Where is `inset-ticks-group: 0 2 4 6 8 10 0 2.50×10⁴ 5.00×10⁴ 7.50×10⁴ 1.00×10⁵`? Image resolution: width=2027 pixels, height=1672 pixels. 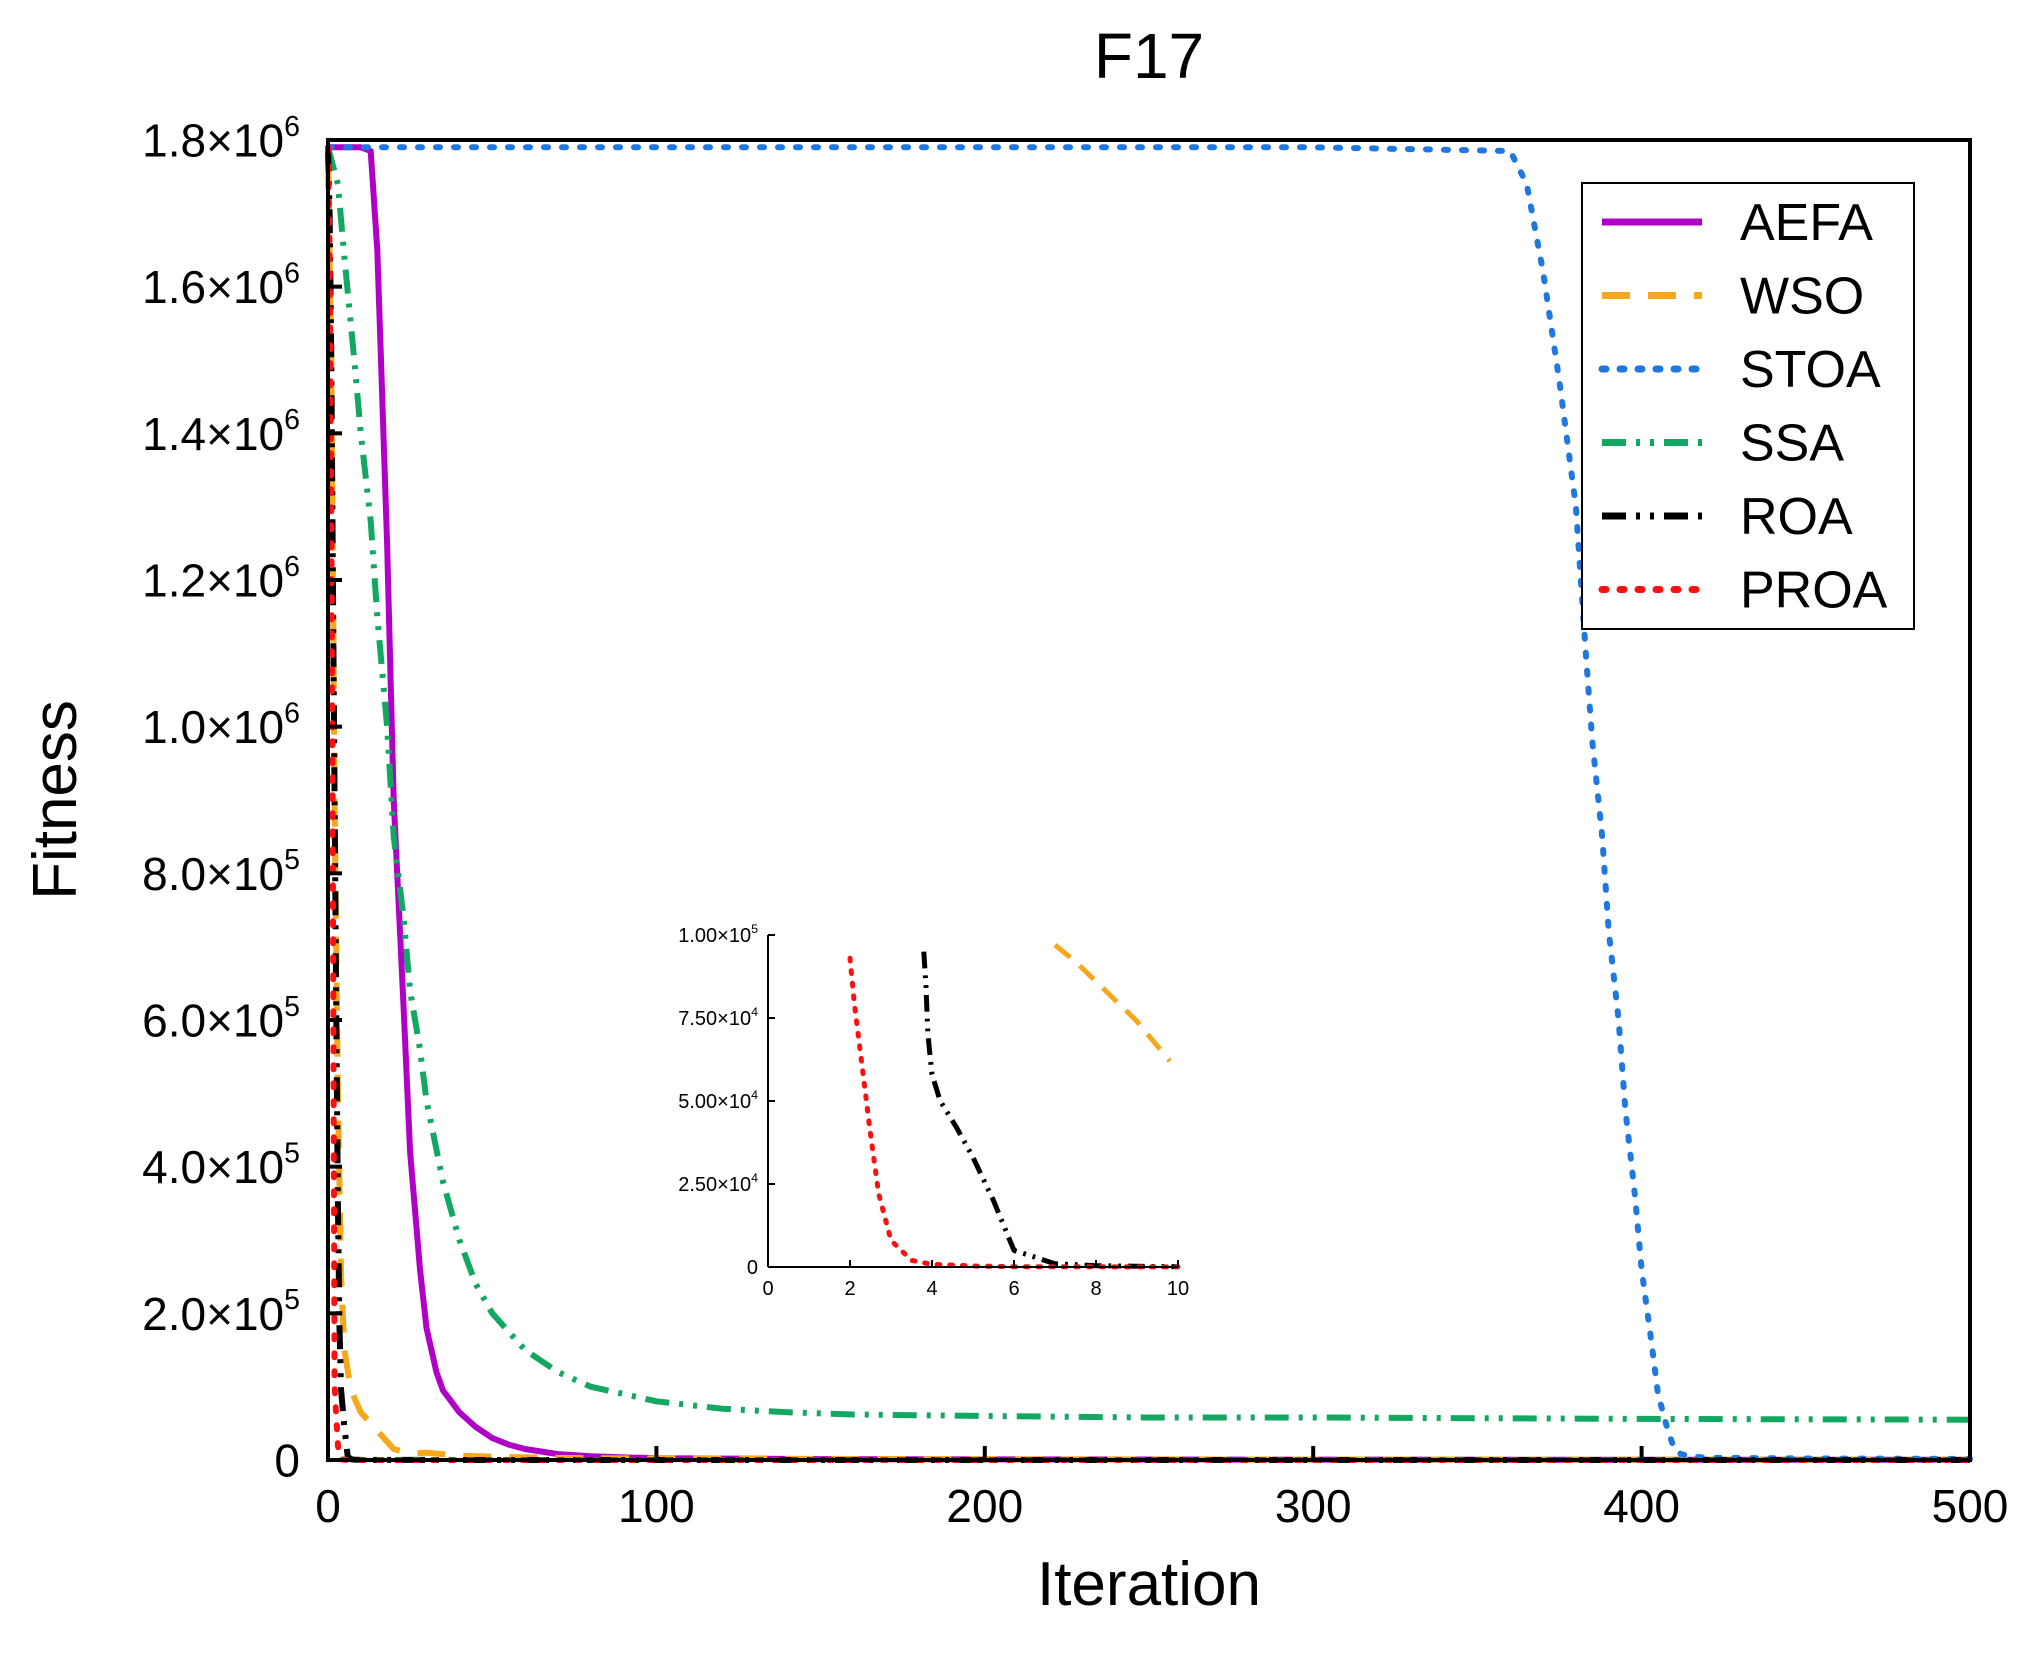 inset-ticks-group: 0 2 4 6 8 10 0 2.50×10⁴ 5.00×10⁴ 7.50×10⁴ 1.00×10⁵ is located at coordinates (933, 1111).